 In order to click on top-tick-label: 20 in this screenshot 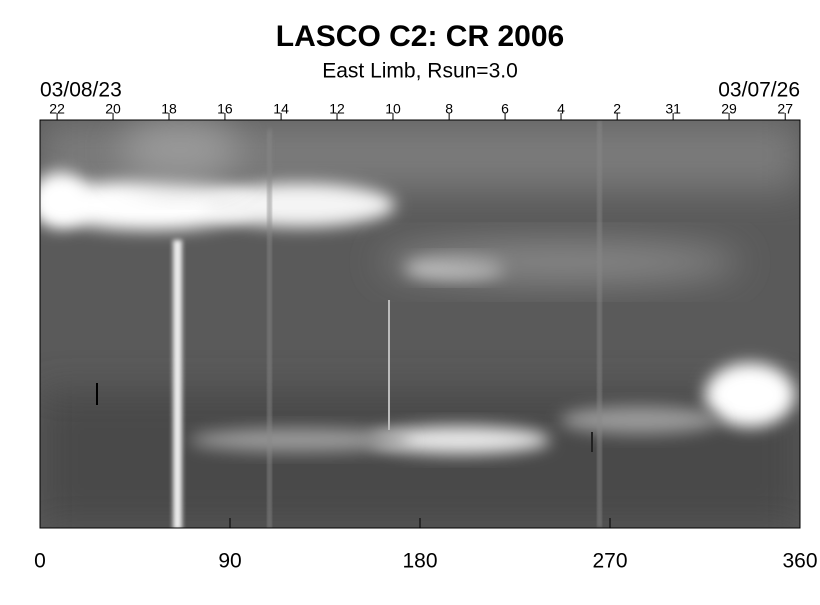, I will do `click(113, 109)`.